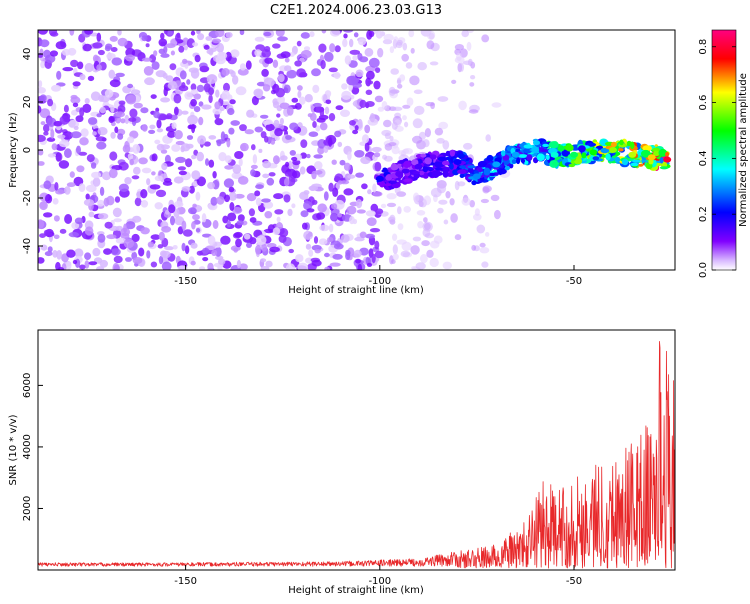  Describe the element at coordinates (724, 150) in the screenshot. I see `colorbar-gradient` at that location.